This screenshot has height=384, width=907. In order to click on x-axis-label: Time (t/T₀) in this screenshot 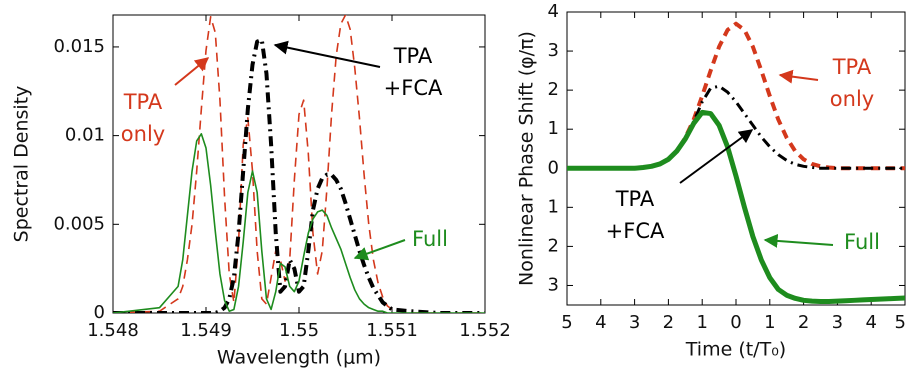, I will do `click(735, 350)`.